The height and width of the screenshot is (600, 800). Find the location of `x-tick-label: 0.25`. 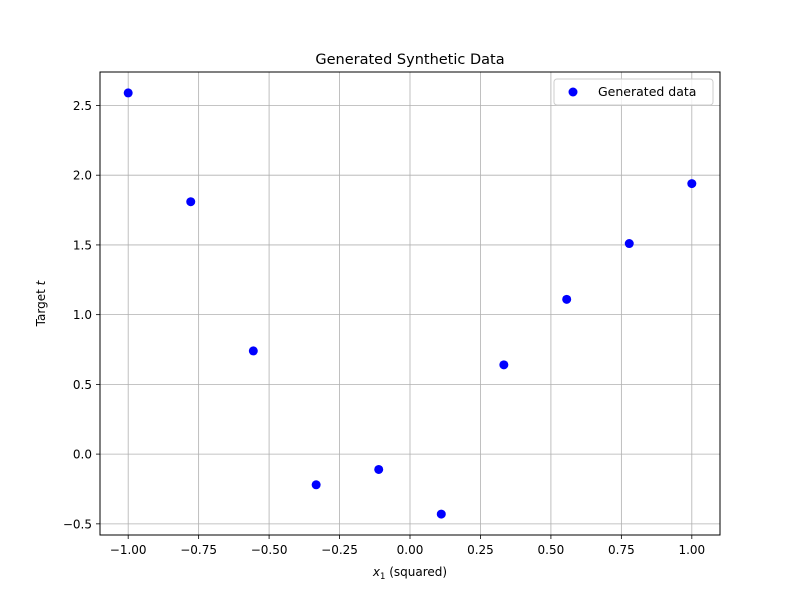

x-tick-label: 0.25 is located at coordinates (480, 550).